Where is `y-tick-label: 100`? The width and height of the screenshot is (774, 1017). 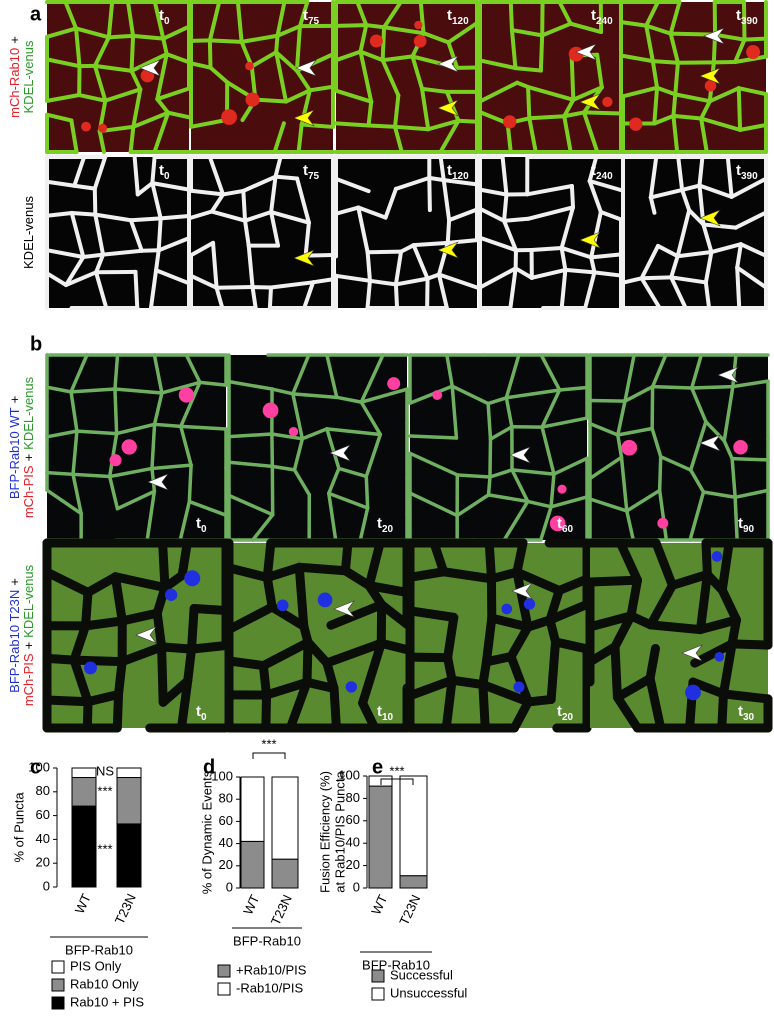 y-tick-label: 100 is located at coordinates (39, 766).